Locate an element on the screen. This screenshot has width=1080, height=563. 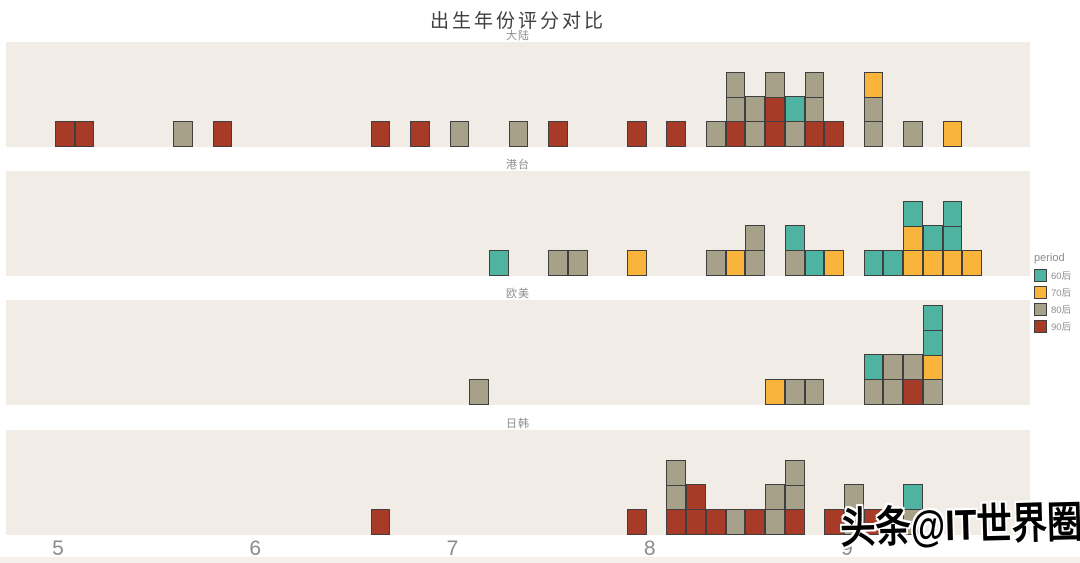
legend-items: 60后 70后 80后 90后 is located at coordinates (1052, 300).